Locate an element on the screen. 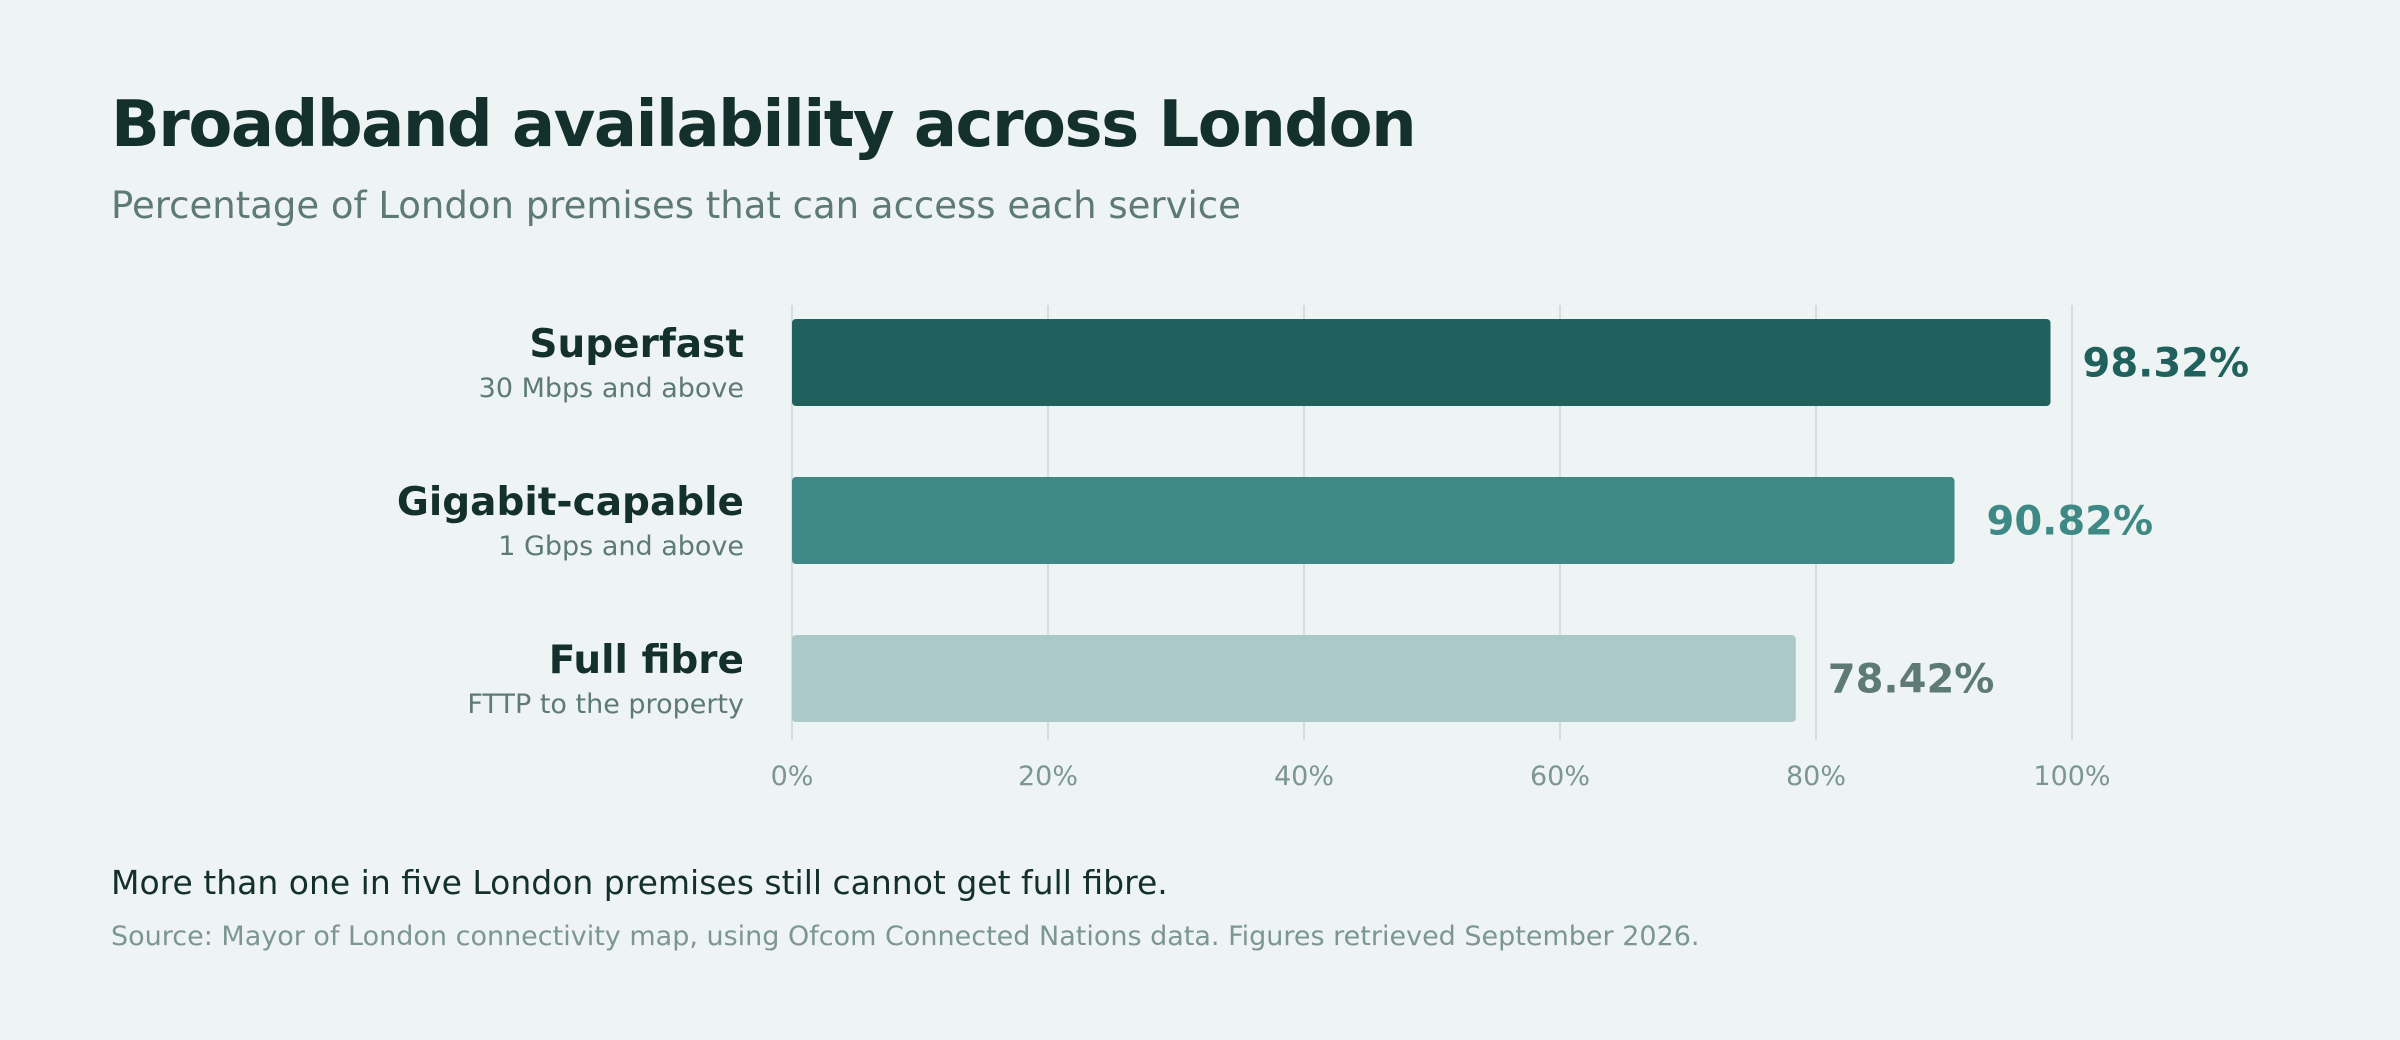  category-label: Gigabit-capable is located at coordinates (570, 502).